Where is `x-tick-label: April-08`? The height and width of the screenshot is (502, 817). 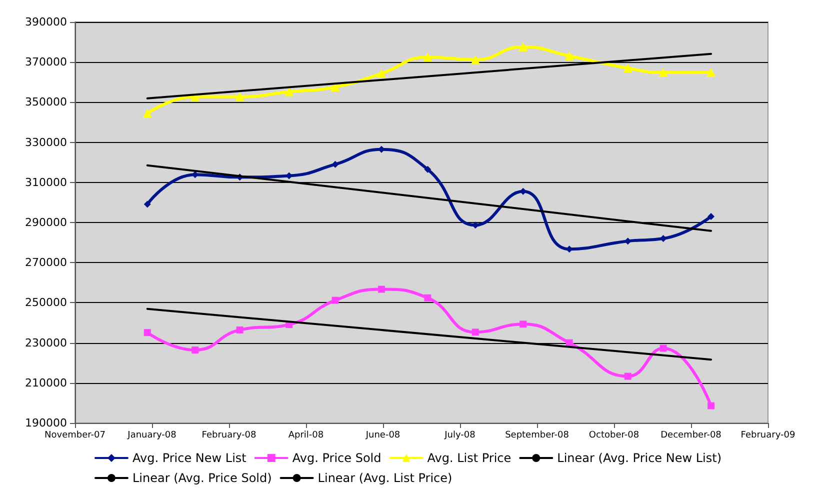 x-tick-label: April-08 is located at coordinates (306, 435).